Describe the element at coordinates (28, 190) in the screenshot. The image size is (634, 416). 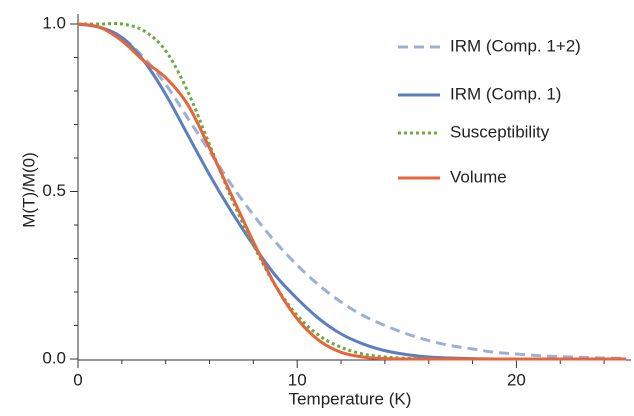
I see `y-axis-label: M(T)/M(0)` at that location.